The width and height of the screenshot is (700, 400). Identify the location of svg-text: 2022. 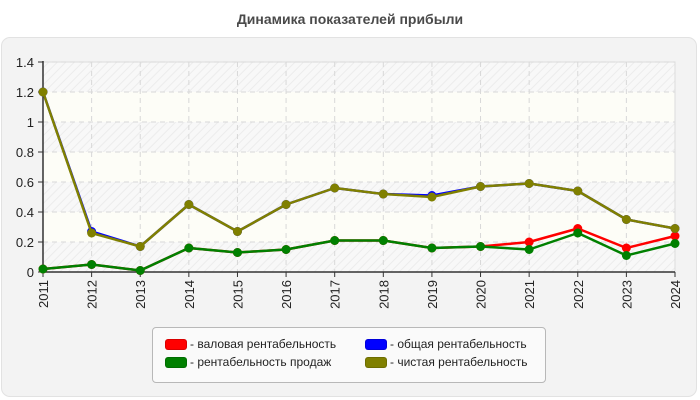
(578, 294).